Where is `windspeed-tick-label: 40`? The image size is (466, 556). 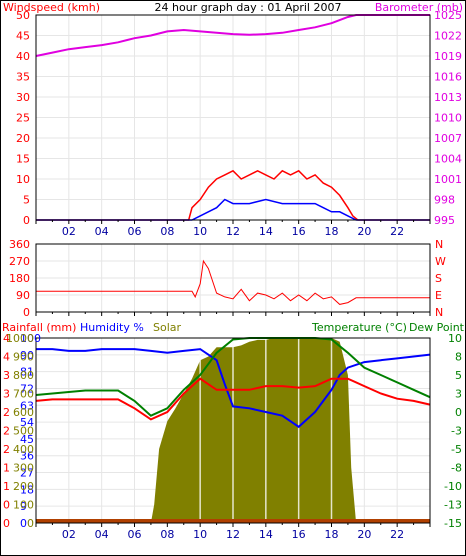
windspeed-tick-label: 40 is located at coordinates (23, 56).